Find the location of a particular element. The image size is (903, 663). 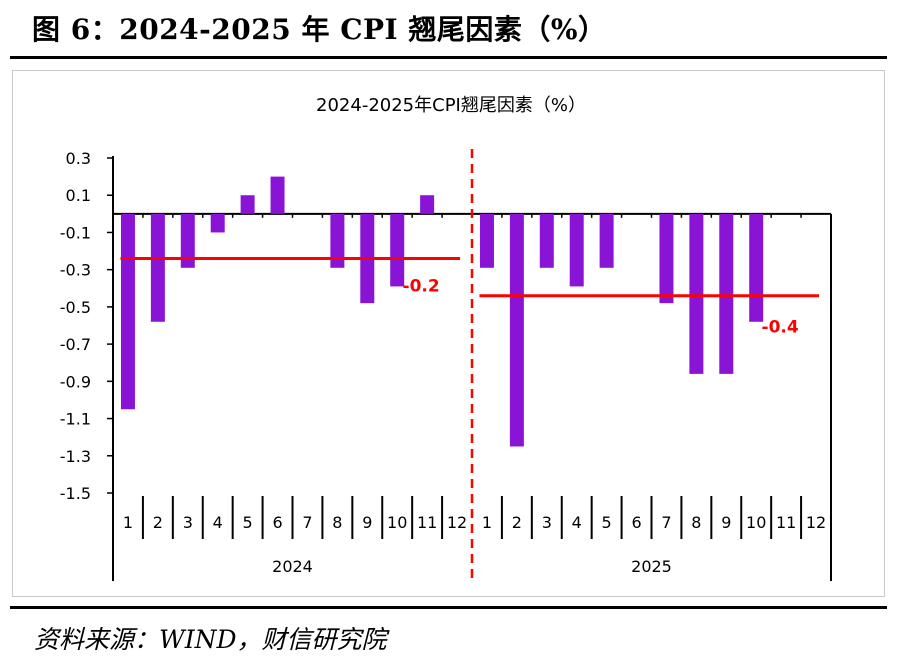

title-rule is located at coordinates (448, 57).